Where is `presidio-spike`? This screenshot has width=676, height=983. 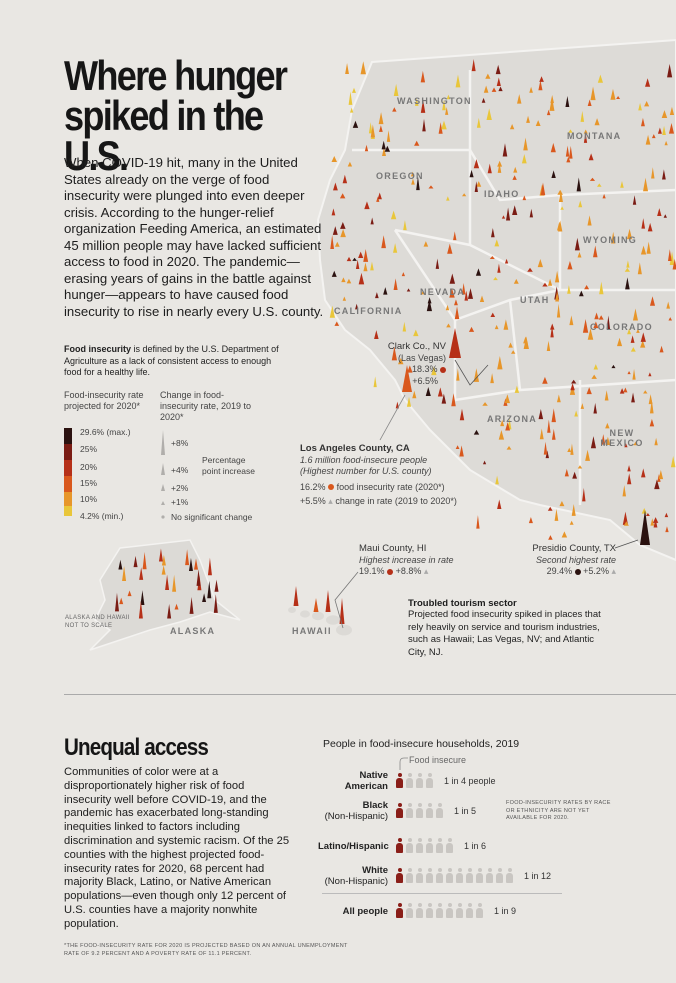
presidio-spike is located at coordinates (645, 527).